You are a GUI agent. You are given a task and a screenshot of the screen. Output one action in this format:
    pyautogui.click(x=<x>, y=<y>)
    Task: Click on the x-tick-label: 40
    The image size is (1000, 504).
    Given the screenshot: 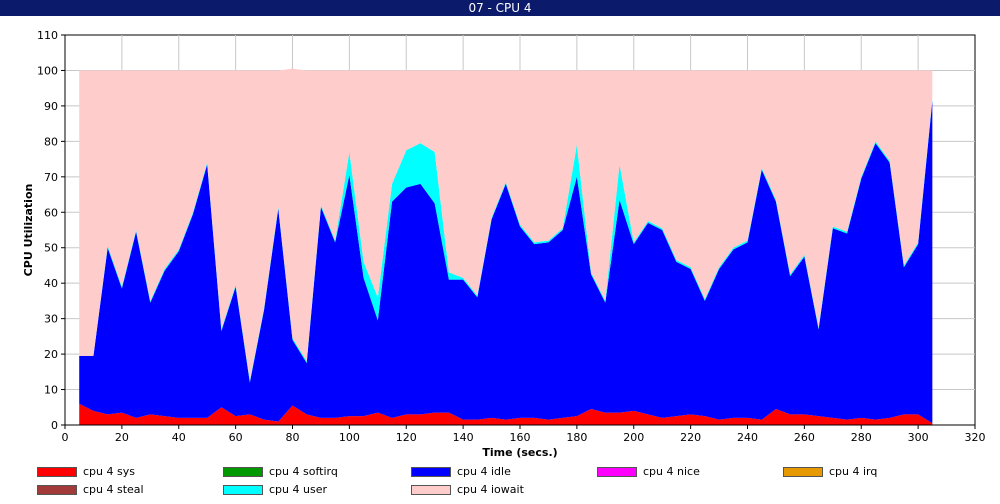 What is the action you would take?
    pyautogui.click(x=179, y=437)
    